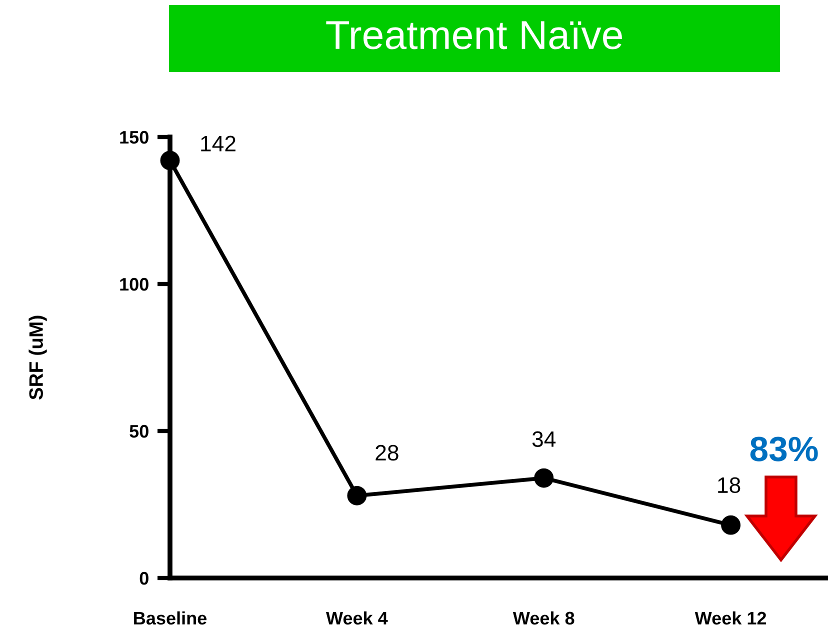 This screenshot has height=633, width=828. Describe the element at coordinates (218, 144) in the screenshot. I see `data-label: 142` at that location.